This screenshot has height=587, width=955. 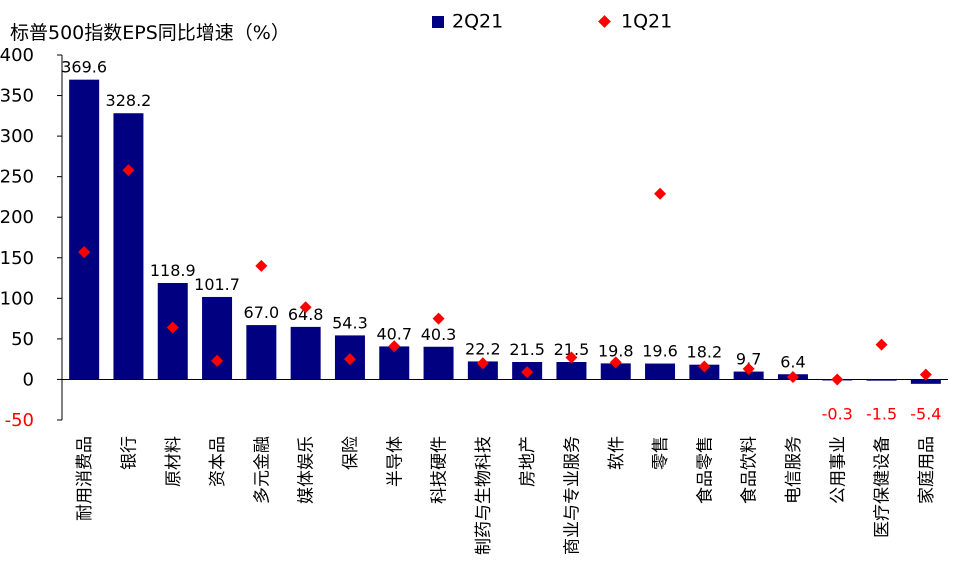 I want to click on legend-item-1q21: 1Q21, so click(x=635, y=21).